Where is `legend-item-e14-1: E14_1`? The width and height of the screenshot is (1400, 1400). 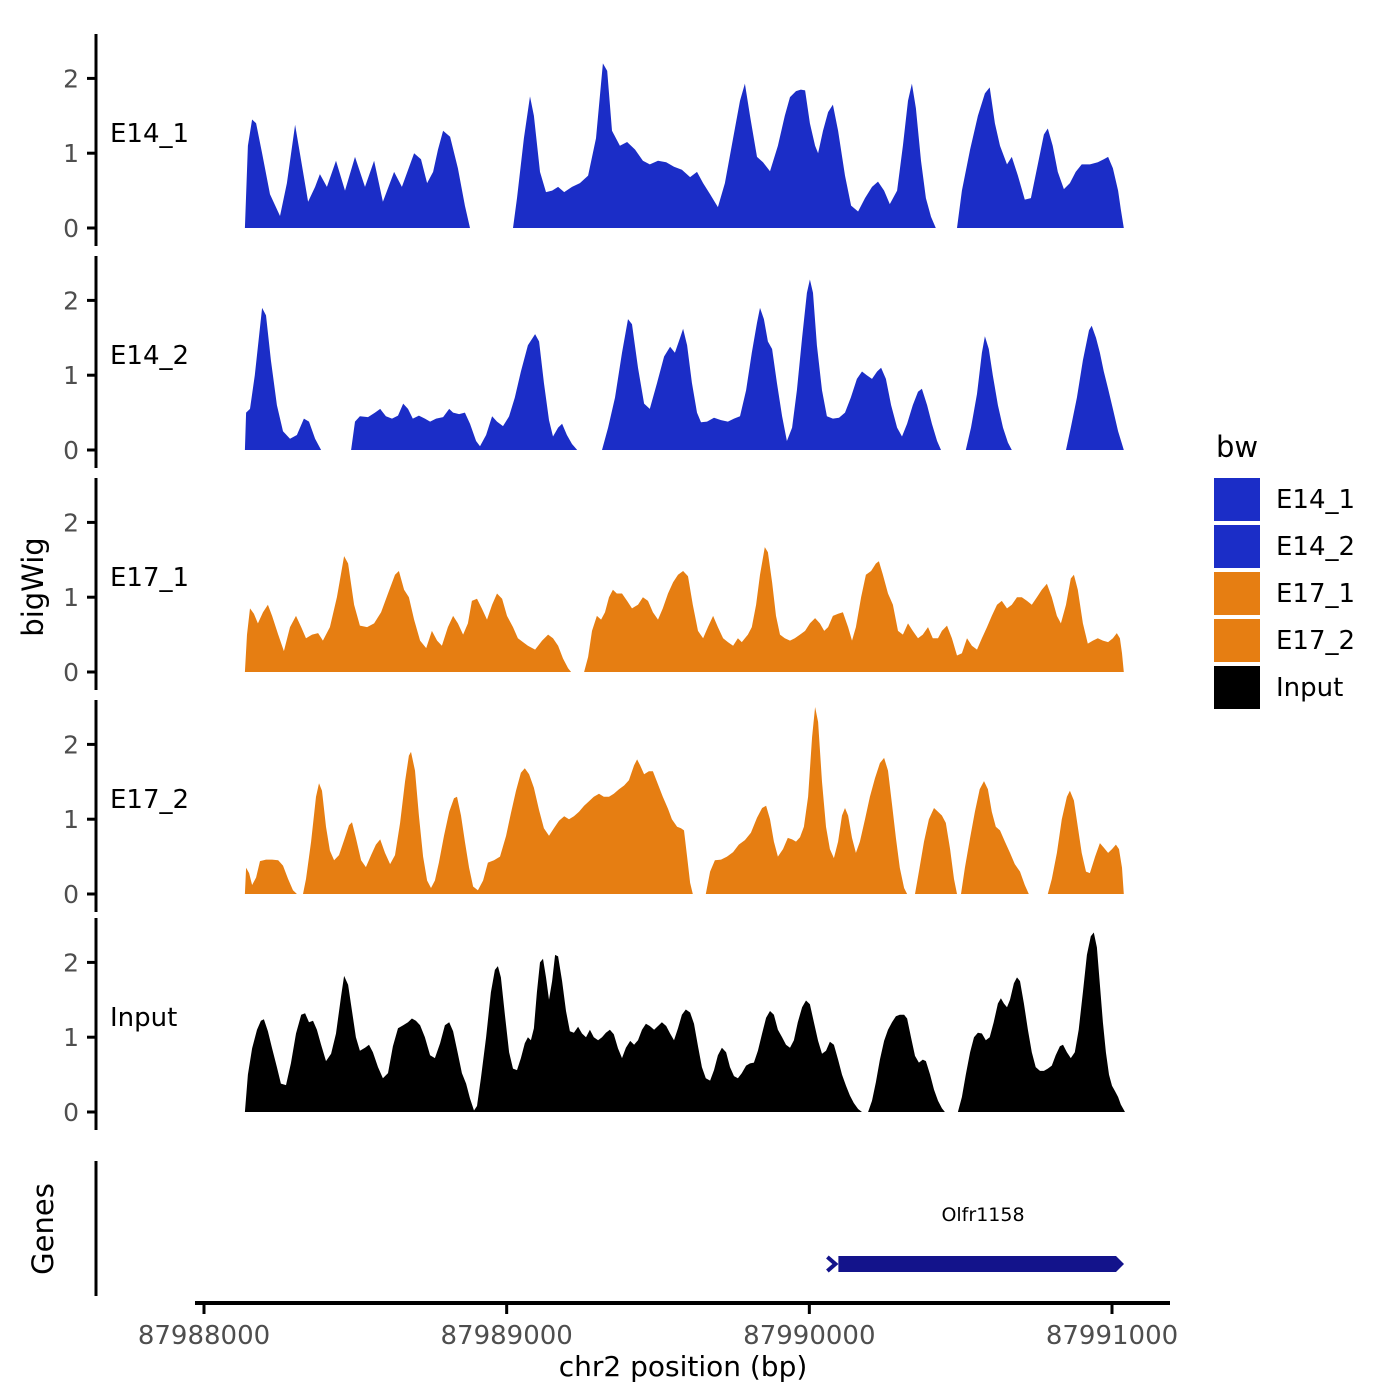
legend-item-e14-1: E14_1 is located at coordinates (1284, 499).